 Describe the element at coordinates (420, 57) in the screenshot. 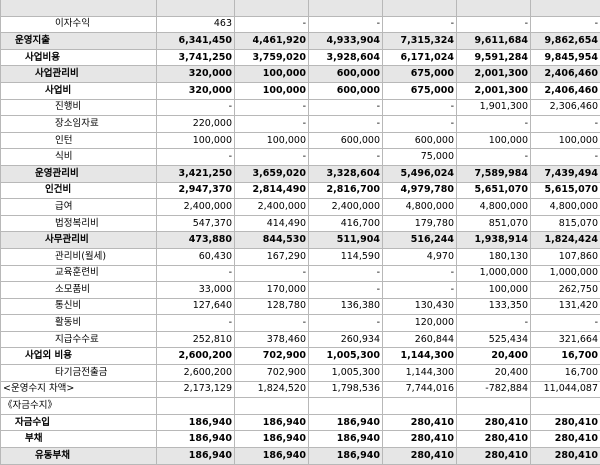

I see `value-cell: 6,171,024` at that location.